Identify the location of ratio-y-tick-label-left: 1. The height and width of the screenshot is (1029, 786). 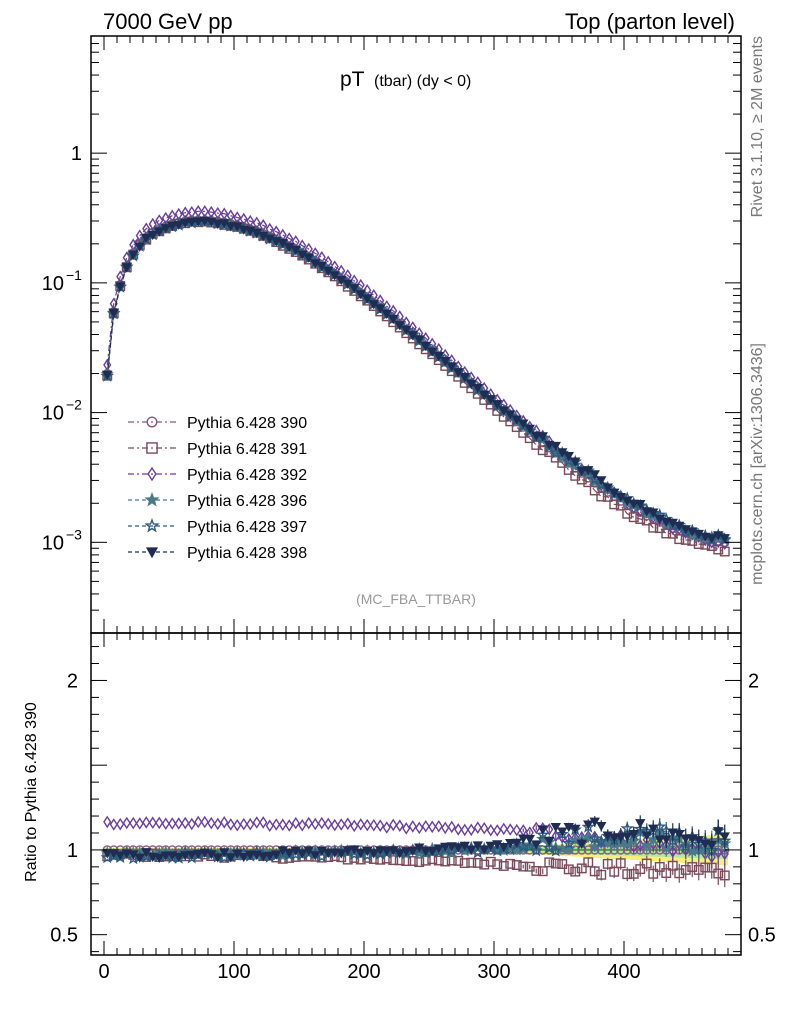
(72, 851).